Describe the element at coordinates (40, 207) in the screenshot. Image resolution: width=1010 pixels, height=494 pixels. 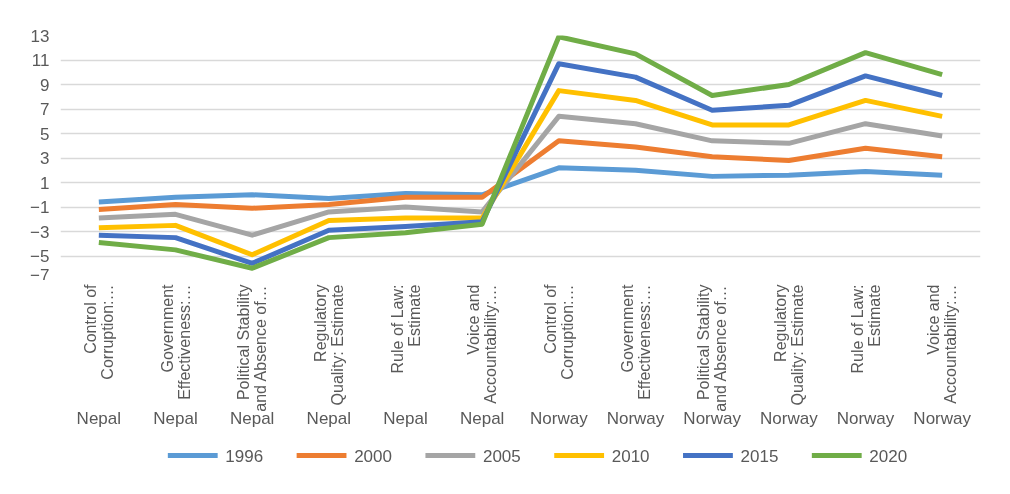
I see `y-tick-label: −1` at that location.